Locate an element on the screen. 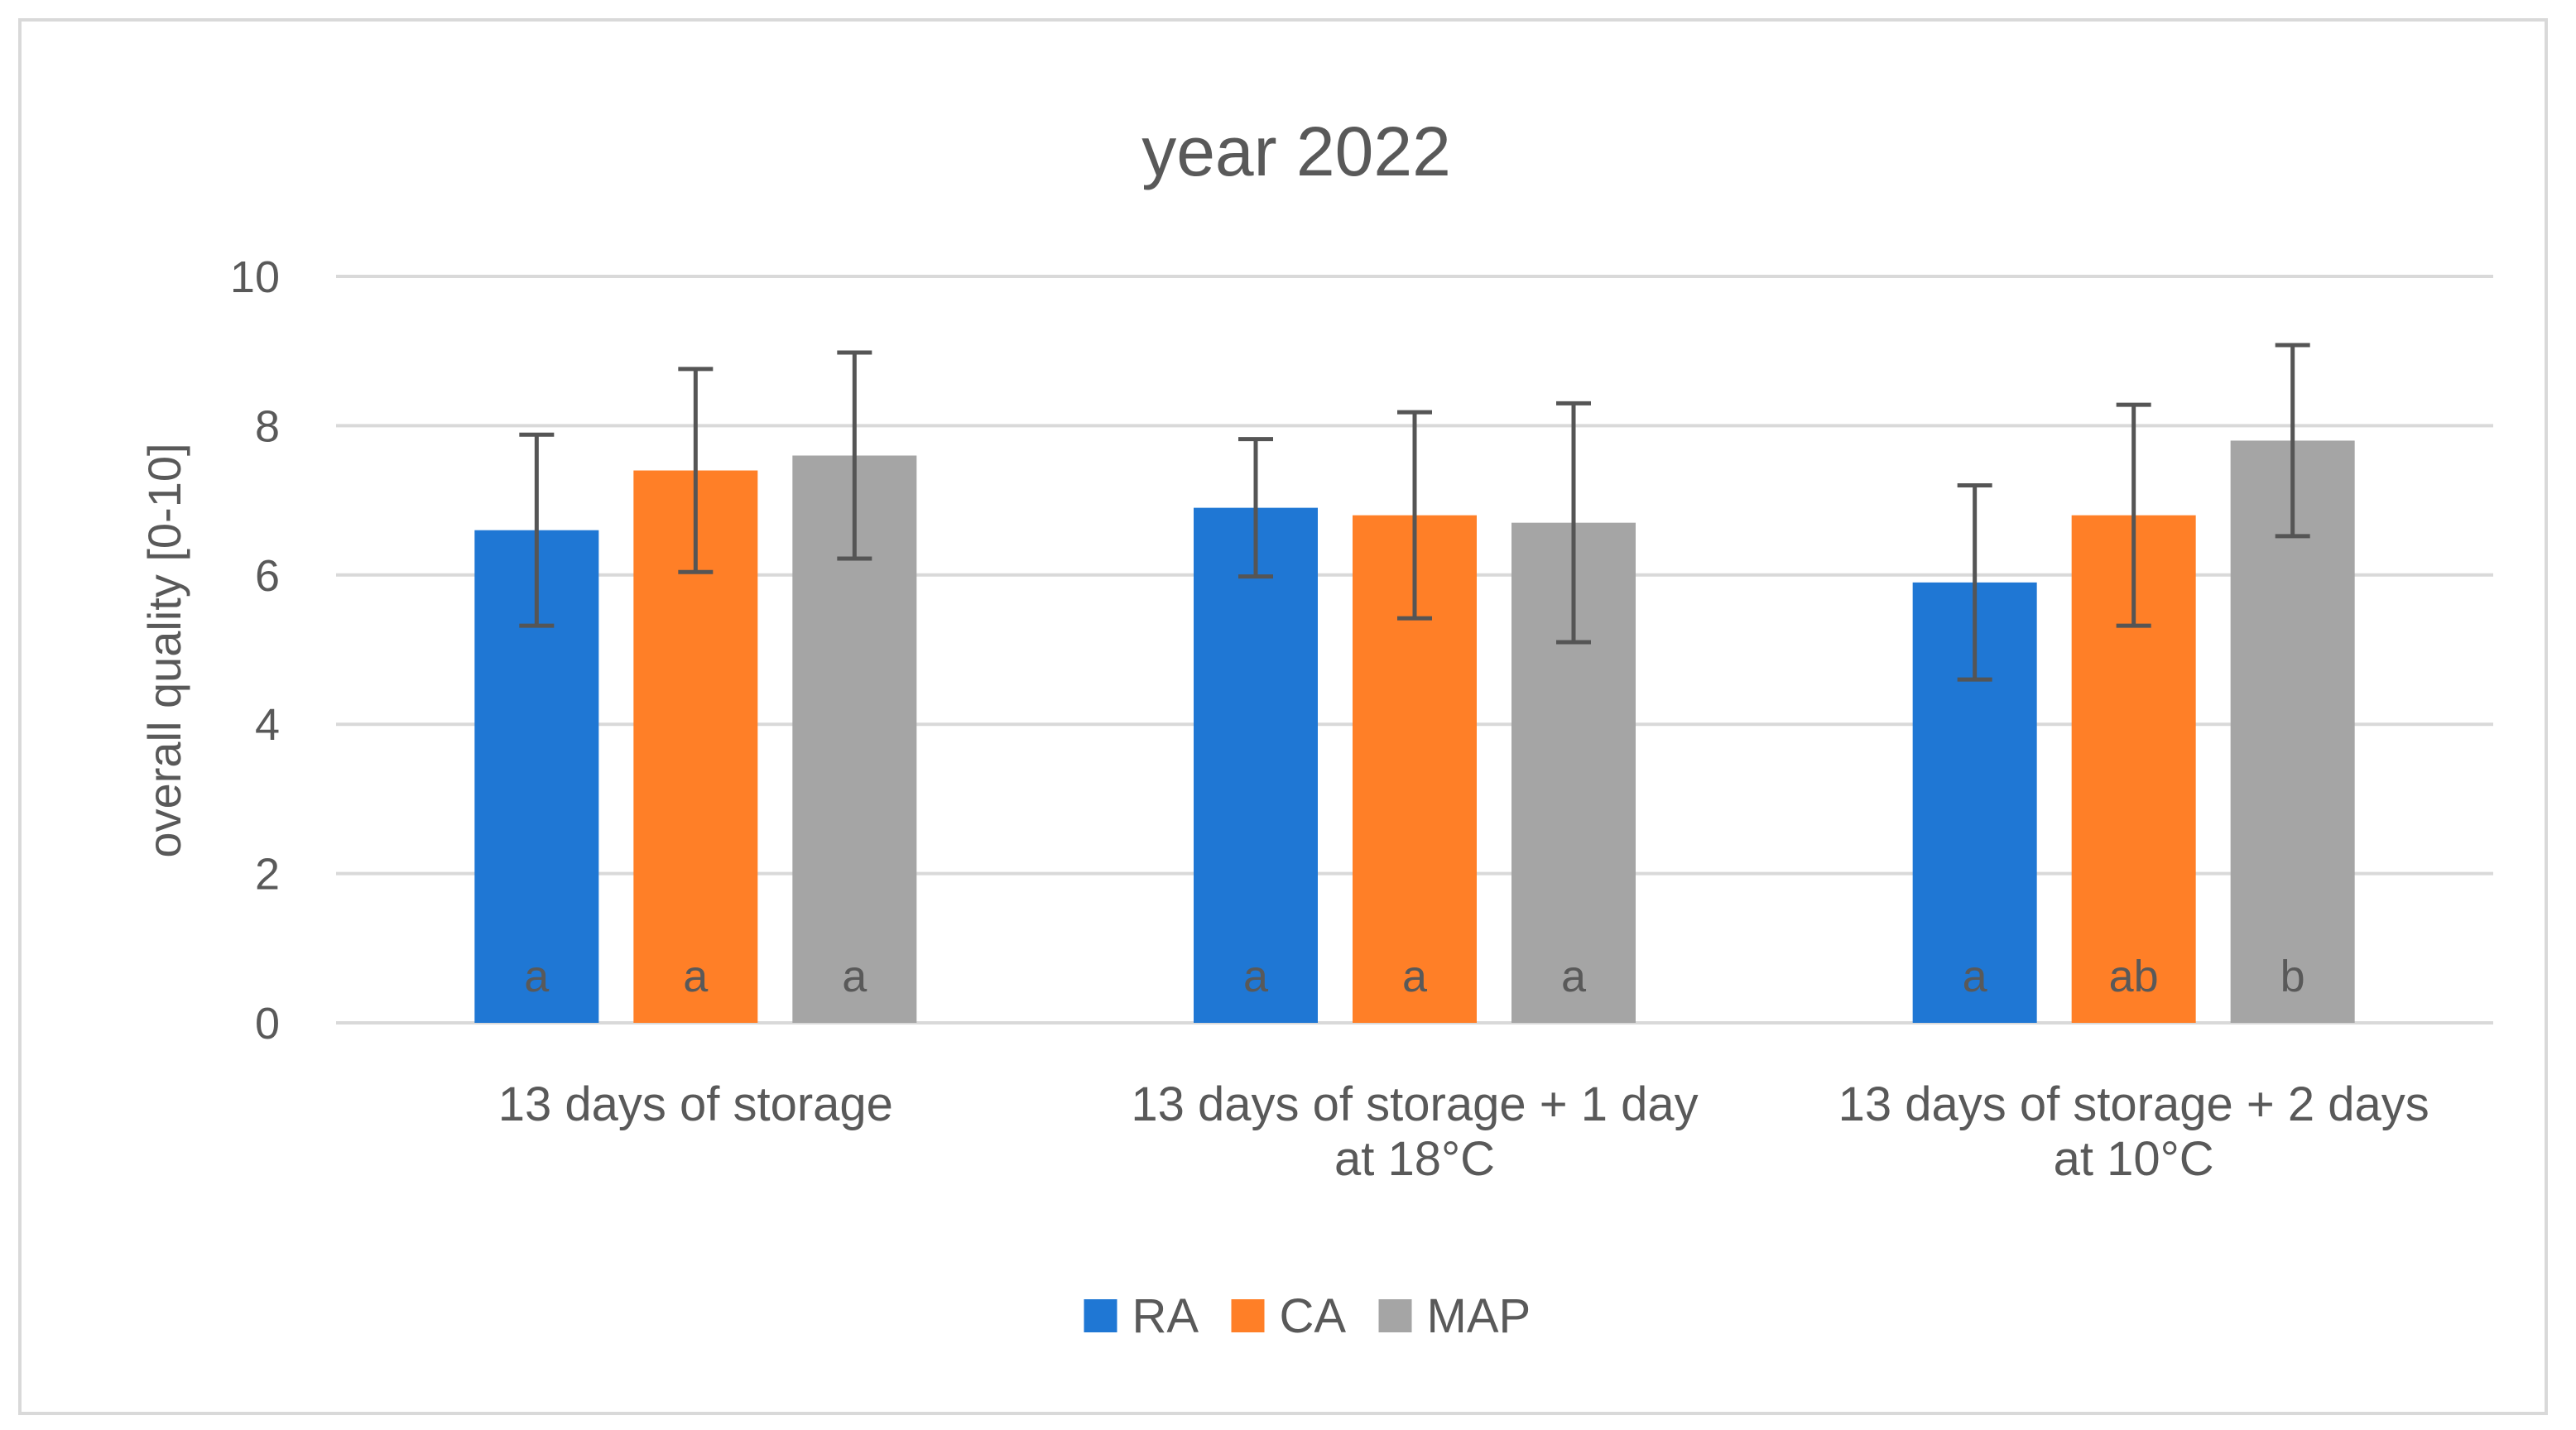 Image resolution: width=2576 pixels, height=1430 pixels. legend-label: MAP is located at coordinates (1479, 1316).